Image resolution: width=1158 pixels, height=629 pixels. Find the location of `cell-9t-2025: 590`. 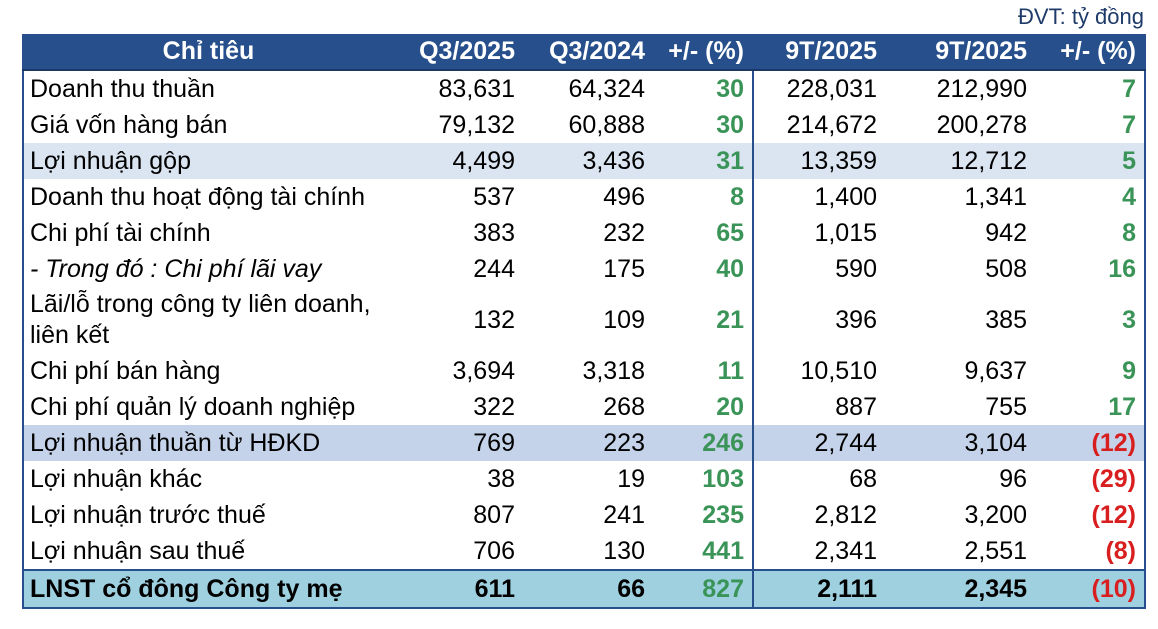

cell-9t-2025: 590 is located at coordinates (818, 269).